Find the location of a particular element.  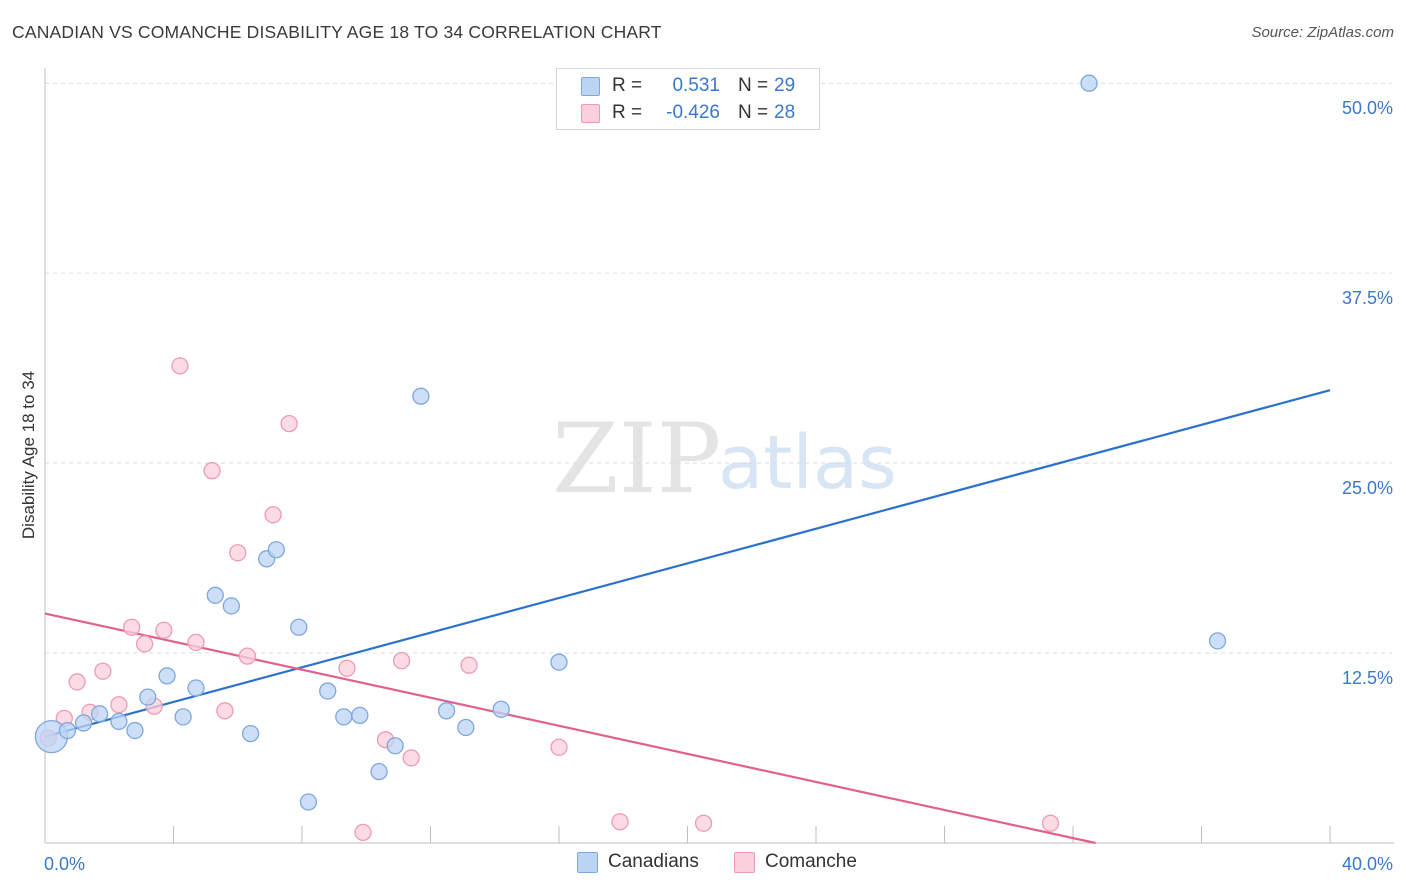

y-tick-label: 37.5% is located at coordinates (1367, 298).